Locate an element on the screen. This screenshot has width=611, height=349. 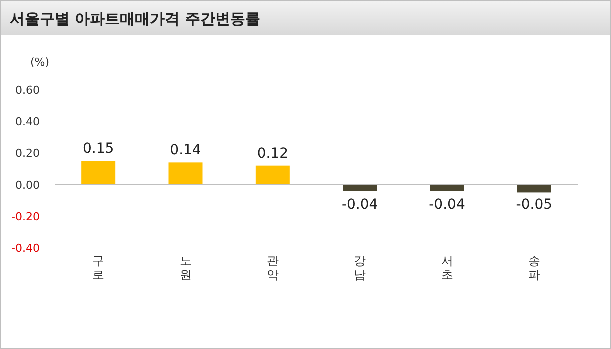
y-tick-label: -0.20 is located at coordinates (26, 217).